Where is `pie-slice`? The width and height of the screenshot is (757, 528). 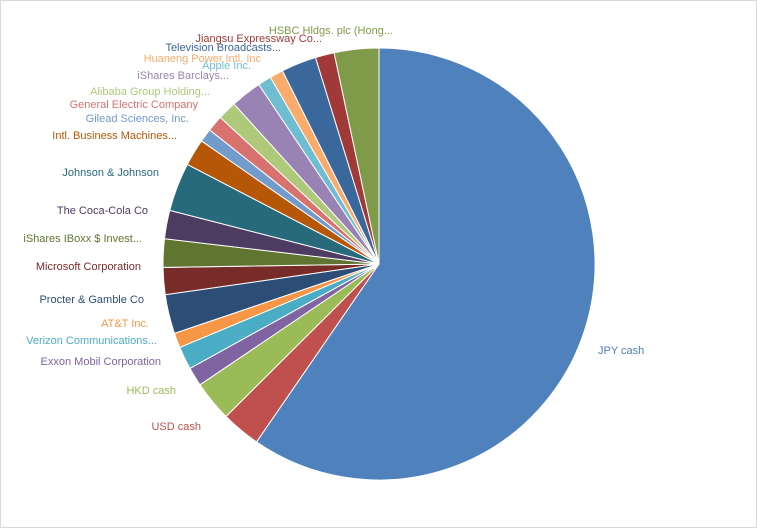
pie-slice is located at coordinates (356, 156).